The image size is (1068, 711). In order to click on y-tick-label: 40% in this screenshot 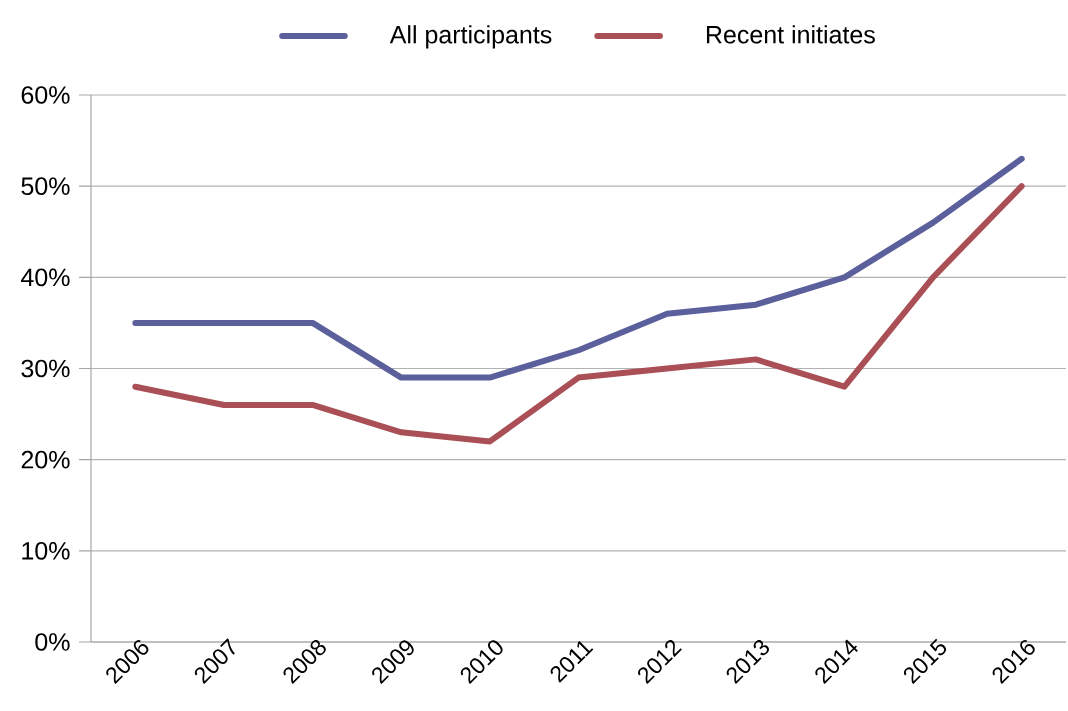, I will do `click(45, 277)`.